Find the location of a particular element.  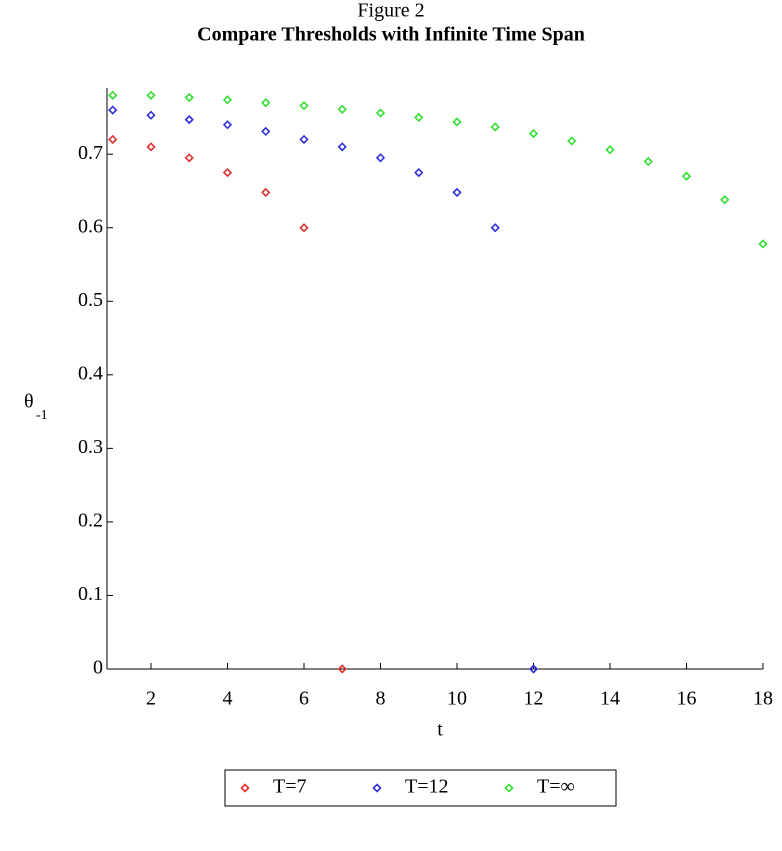

x-axis-label: t is located at coordinates (440, 730).